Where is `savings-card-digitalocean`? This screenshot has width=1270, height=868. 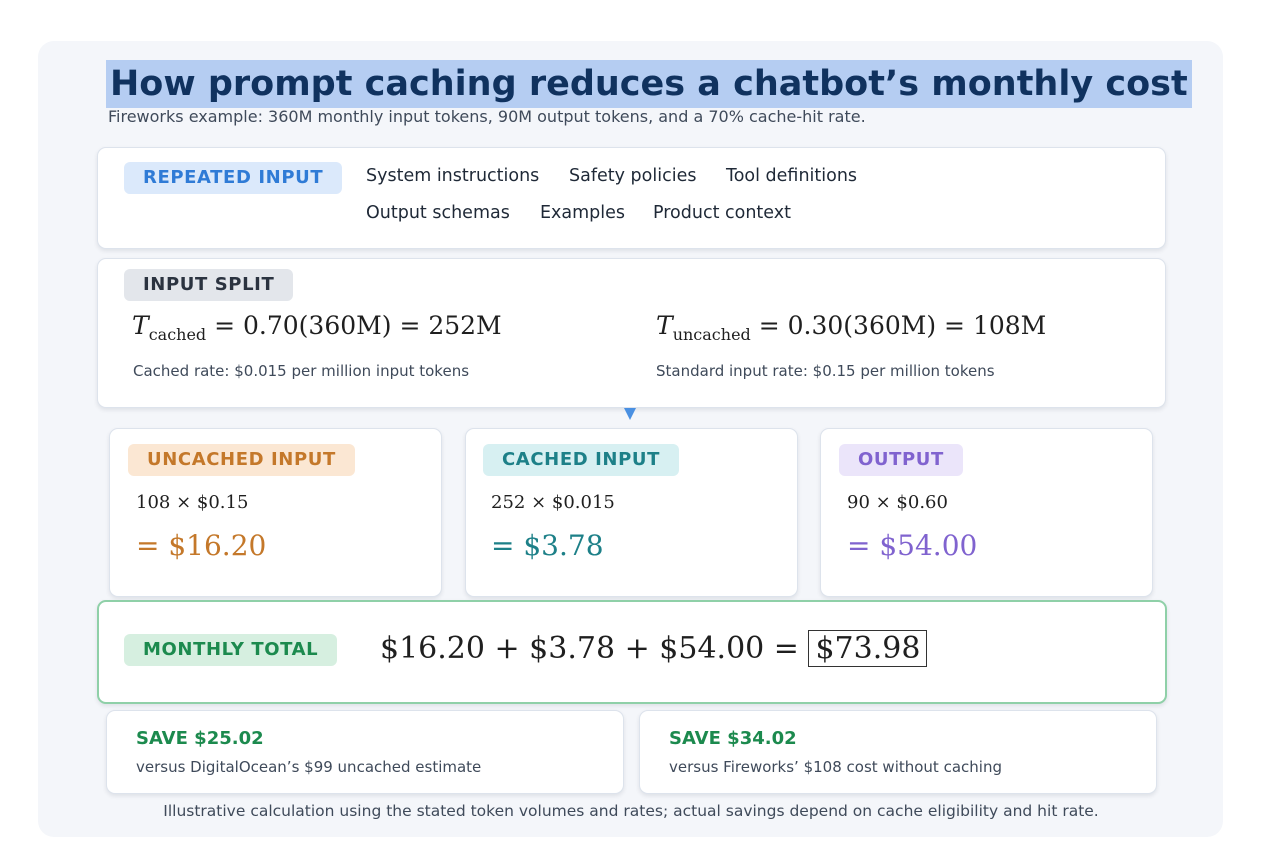
savings-card-digitalocean is located at coordinates (365, 752).